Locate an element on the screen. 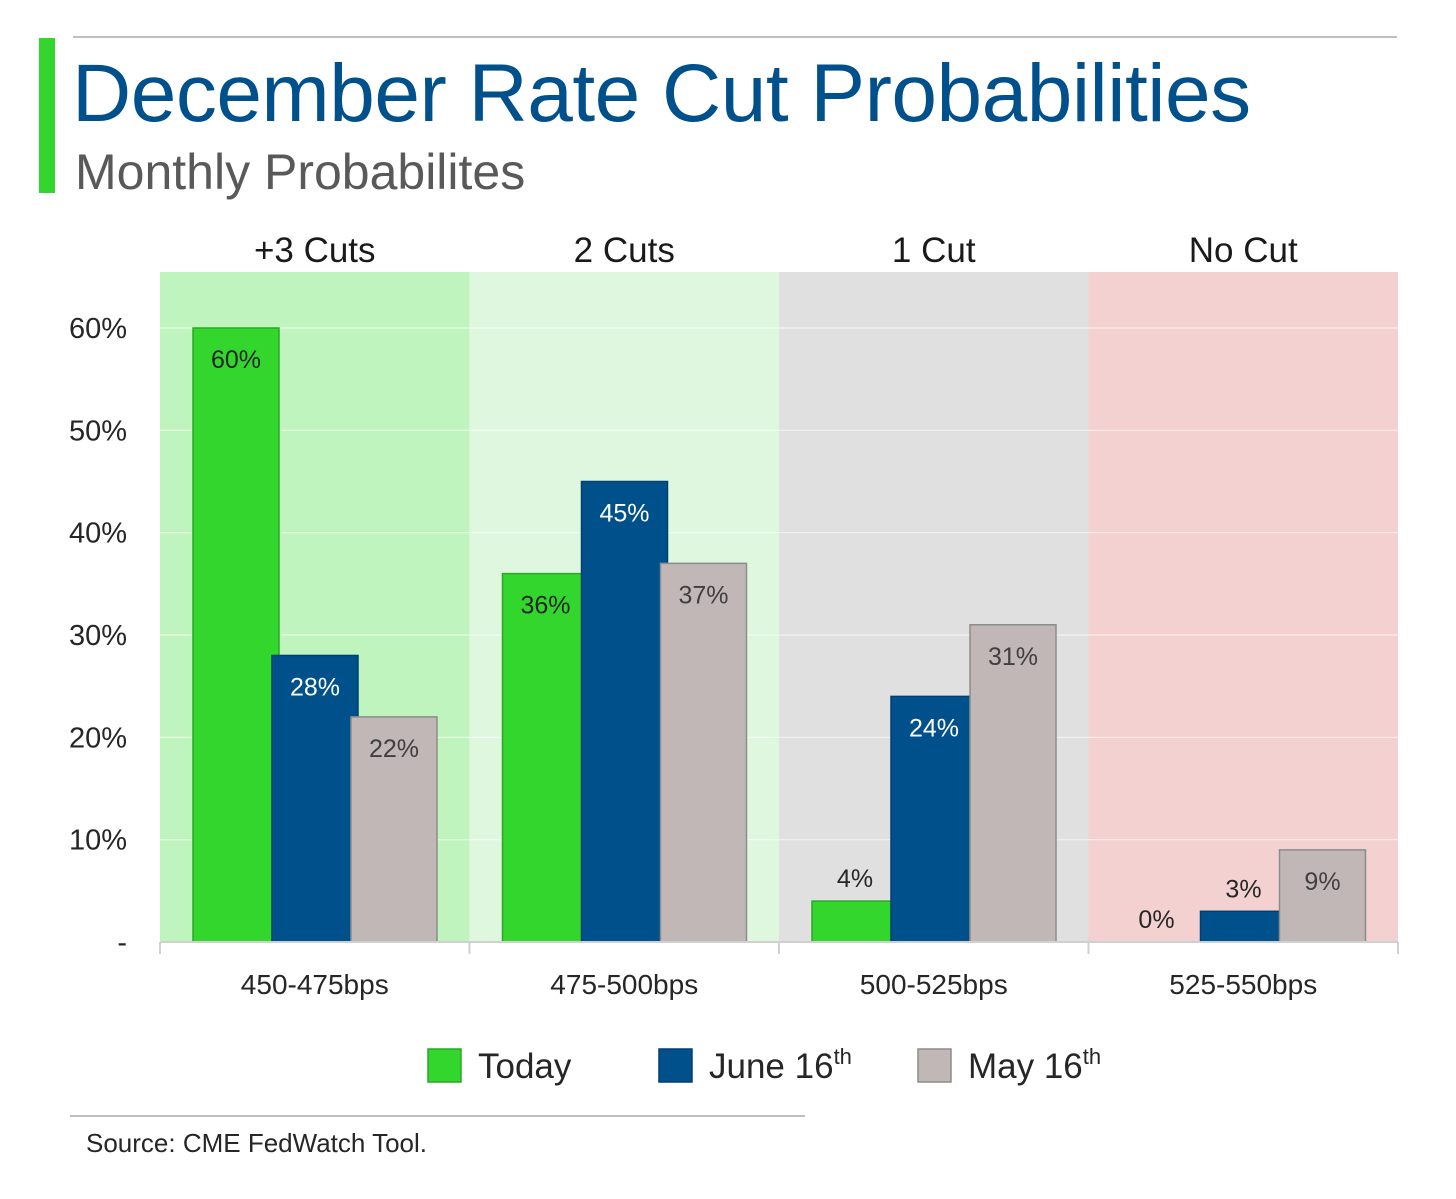  data-label: 0% is located at coordinates (1156, 920).